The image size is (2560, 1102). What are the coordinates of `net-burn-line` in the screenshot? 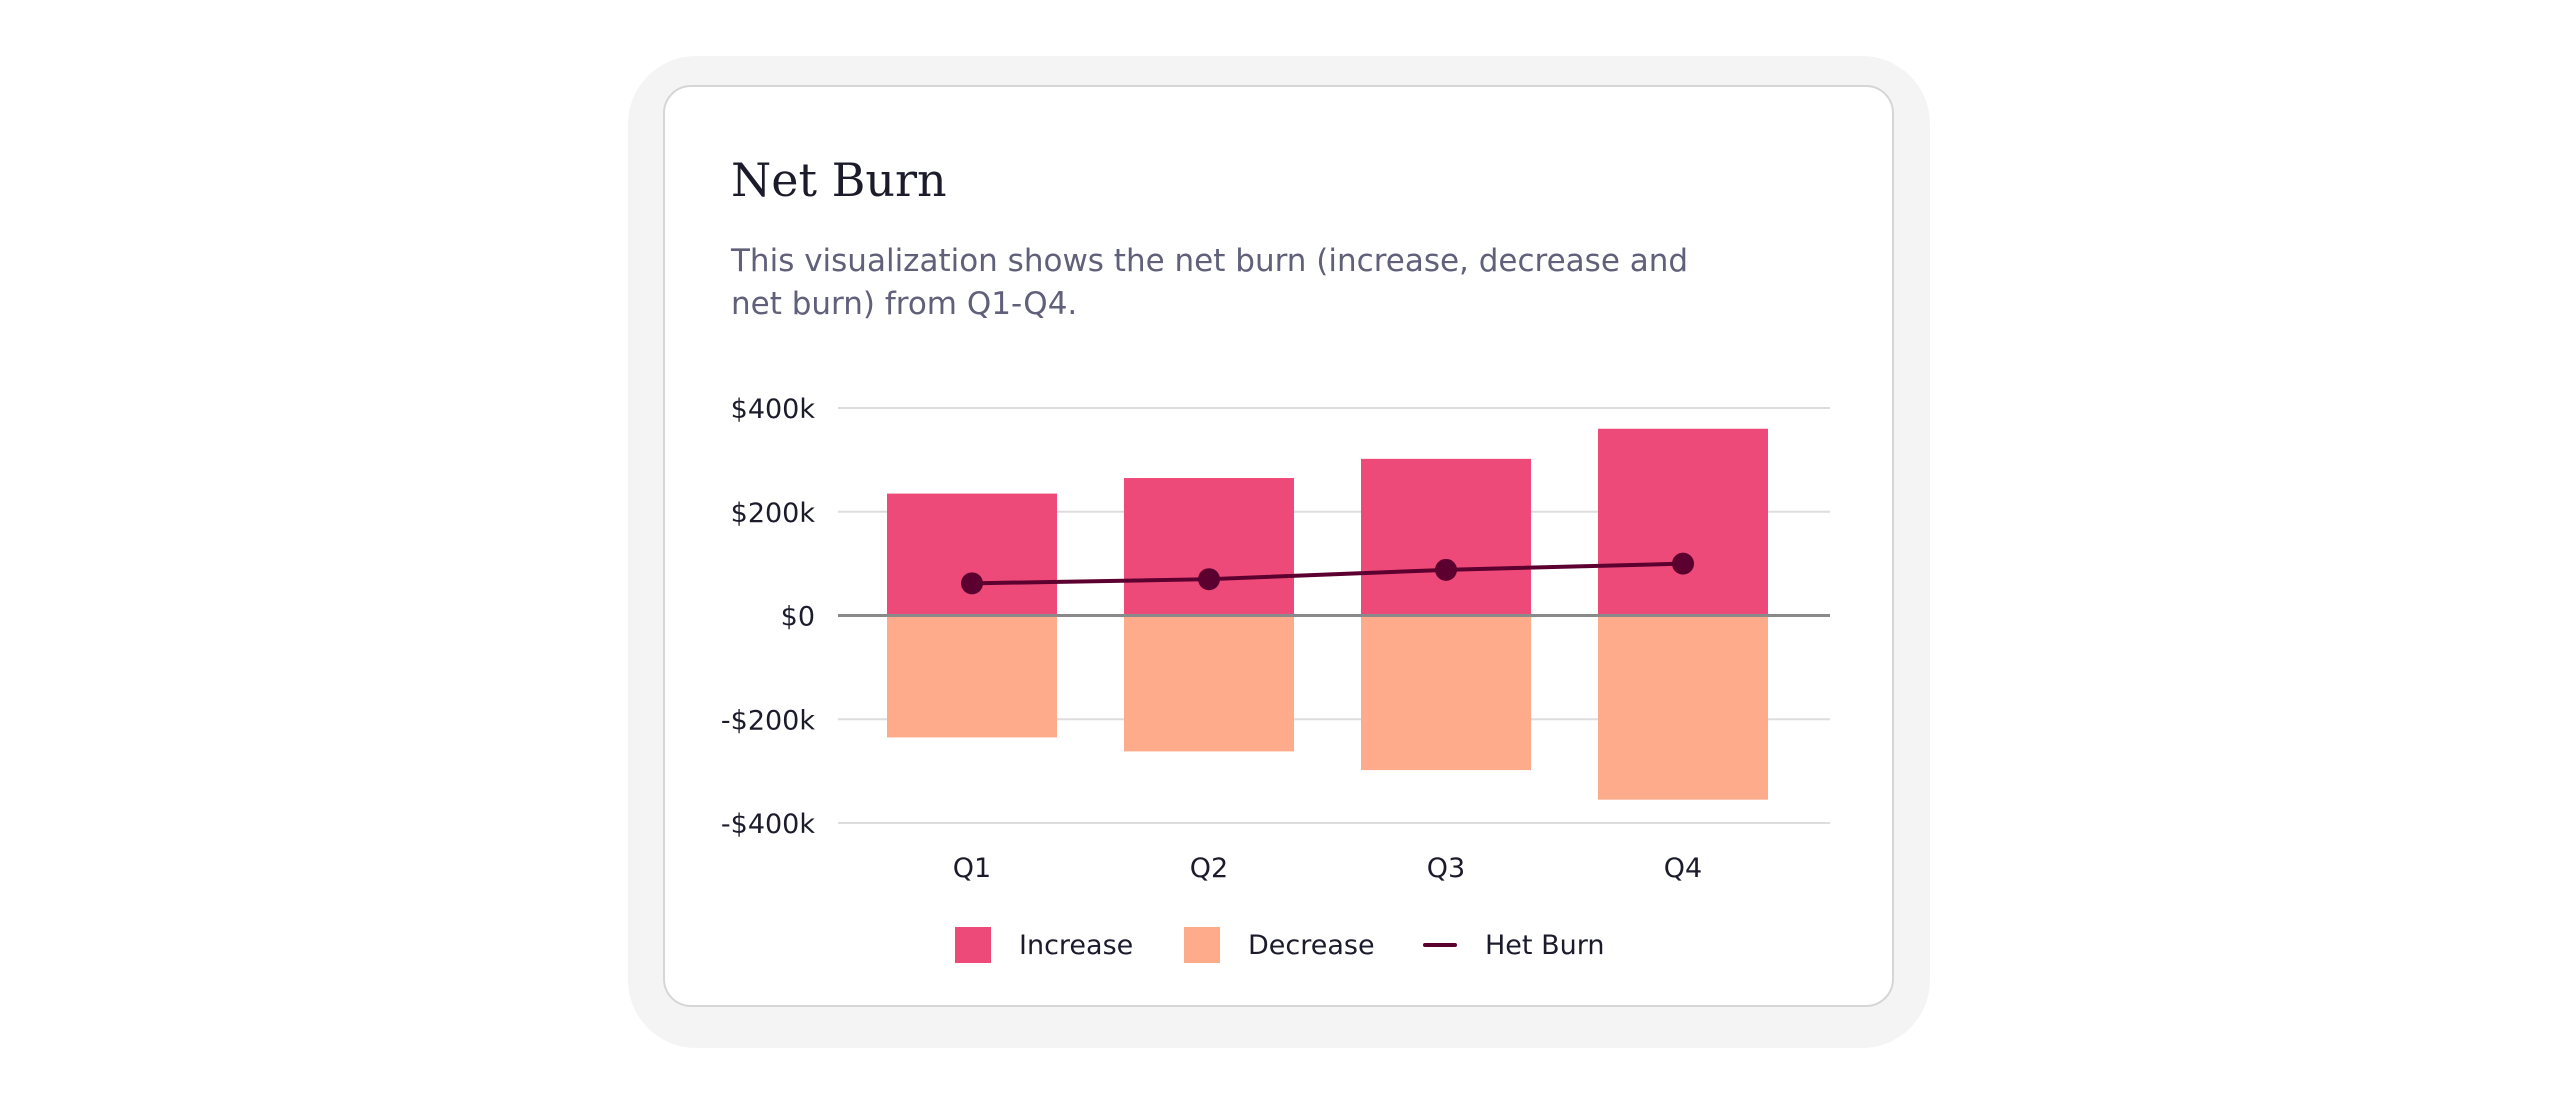 It's located at (1327, 573).